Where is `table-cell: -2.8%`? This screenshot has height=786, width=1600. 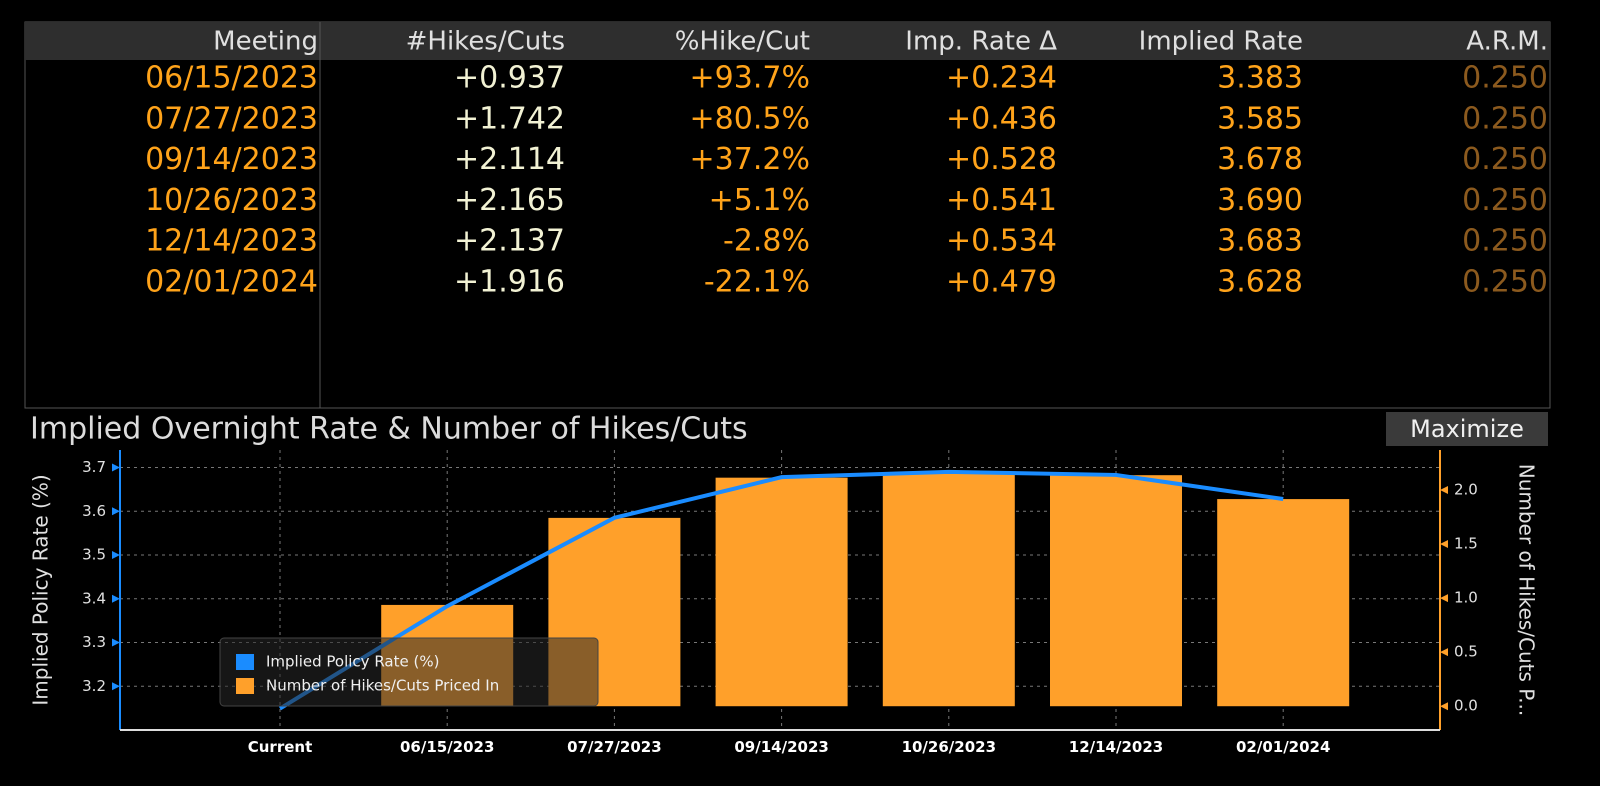 table-cell: -2.8% is located at coordinates (766, 241).